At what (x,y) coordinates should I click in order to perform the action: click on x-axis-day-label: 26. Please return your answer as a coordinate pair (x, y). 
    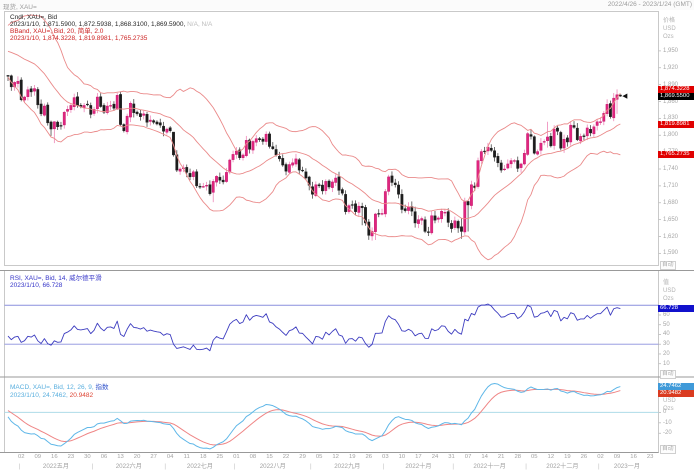
    Looking at the image, I should click on (369, 457).